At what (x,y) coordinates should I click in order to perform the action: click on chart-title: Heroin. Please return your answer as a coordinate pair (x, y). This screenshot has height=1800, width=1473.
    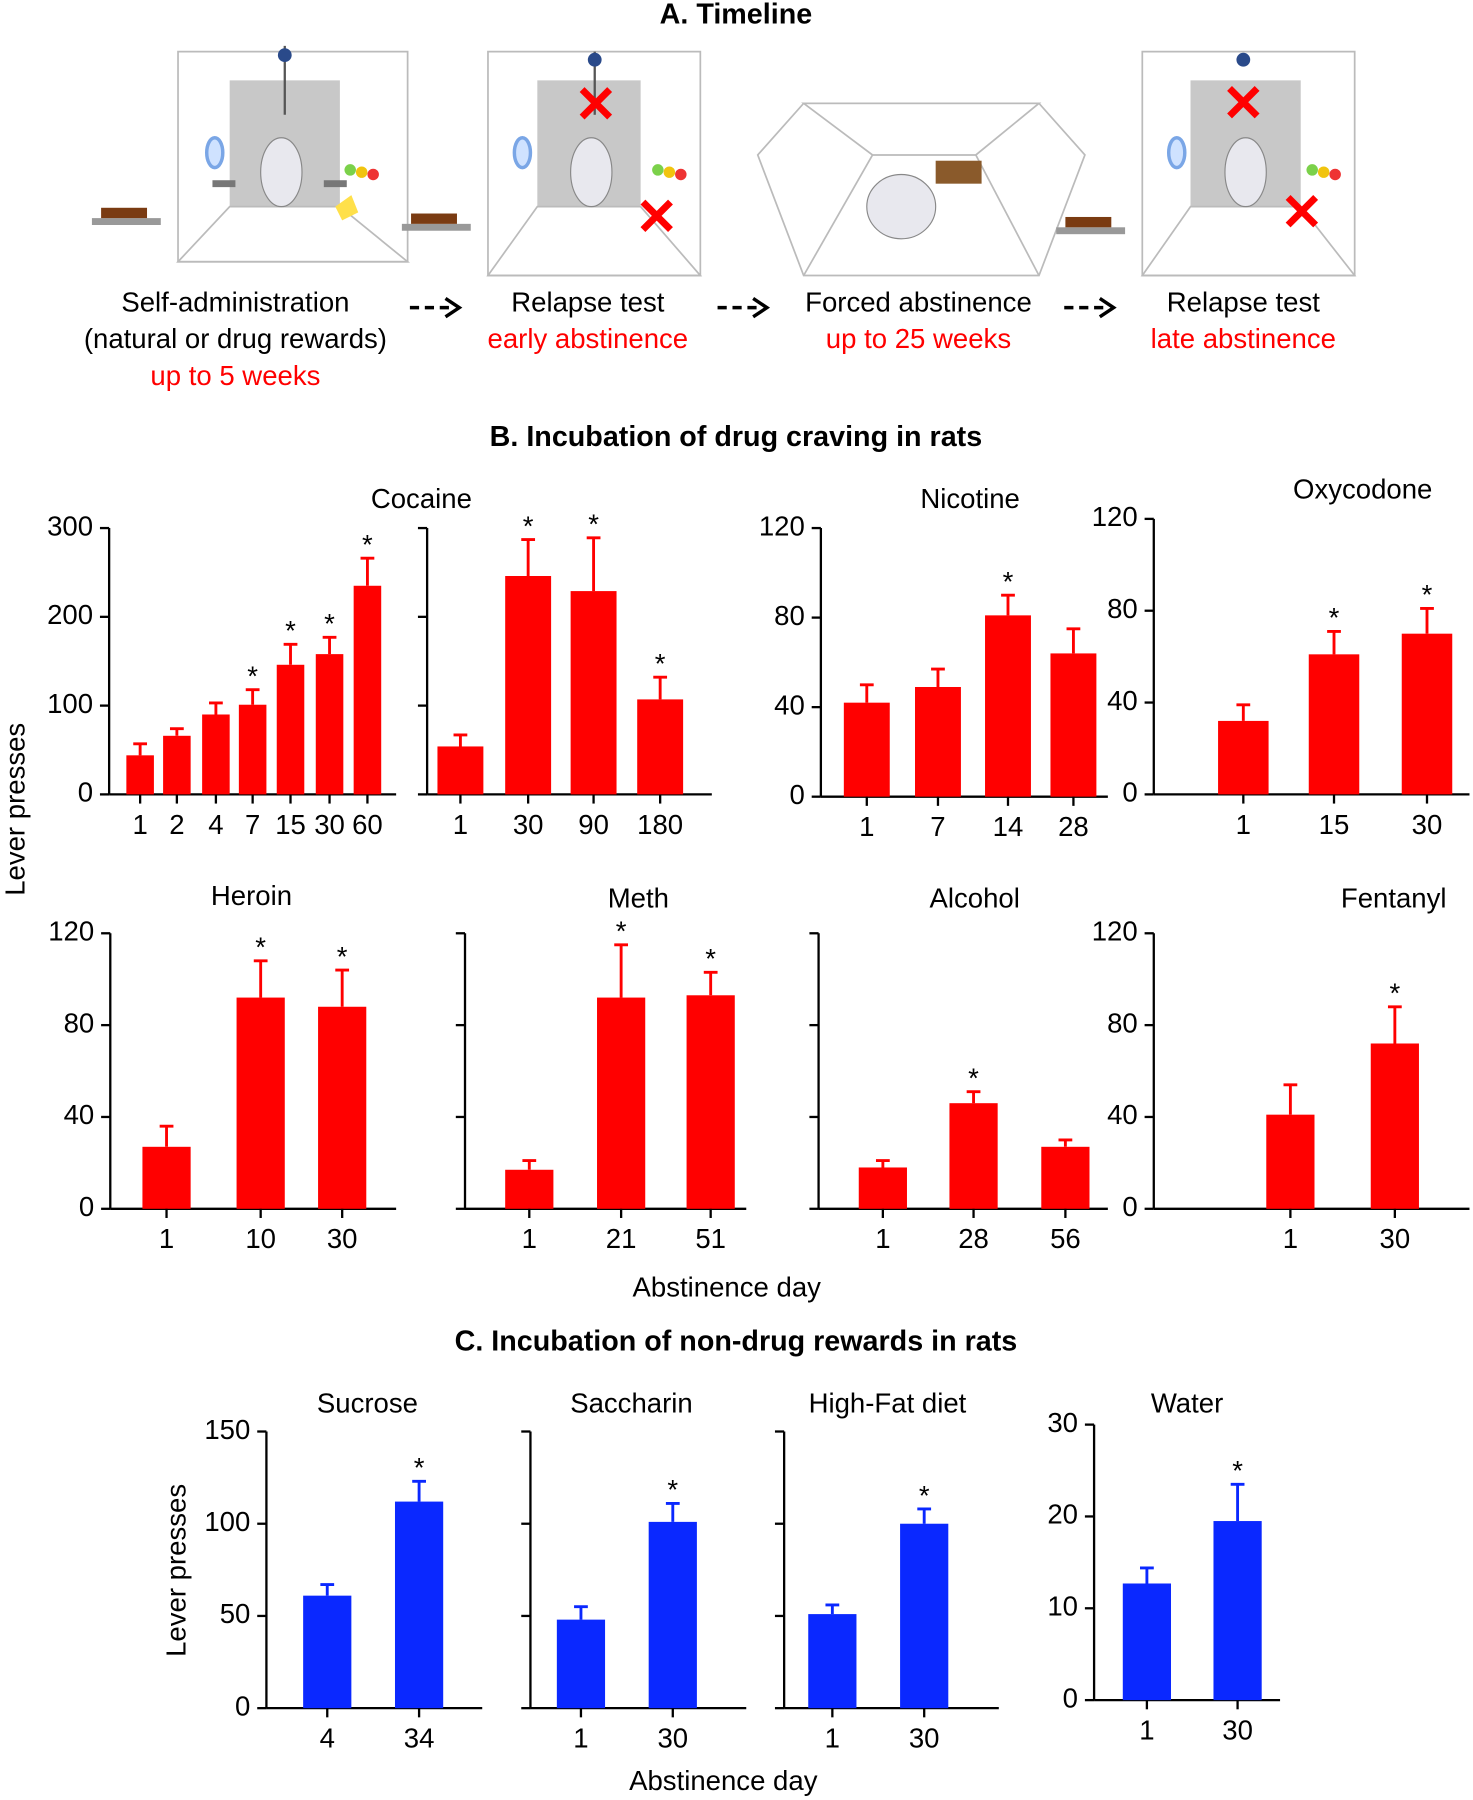
    Looking at the image, I should click on (251, 895).